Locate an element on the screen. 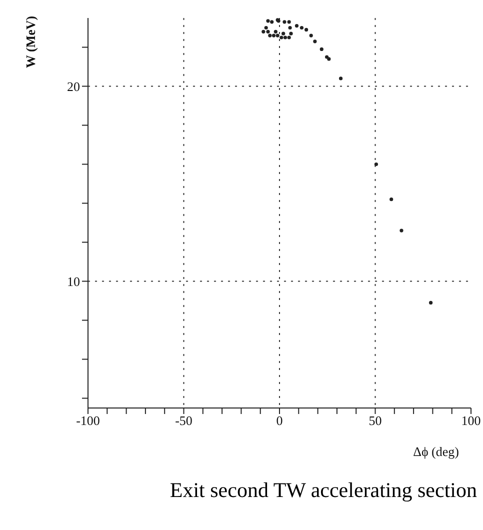  y-tick-label: 20 is located at coordinates (73, 86).